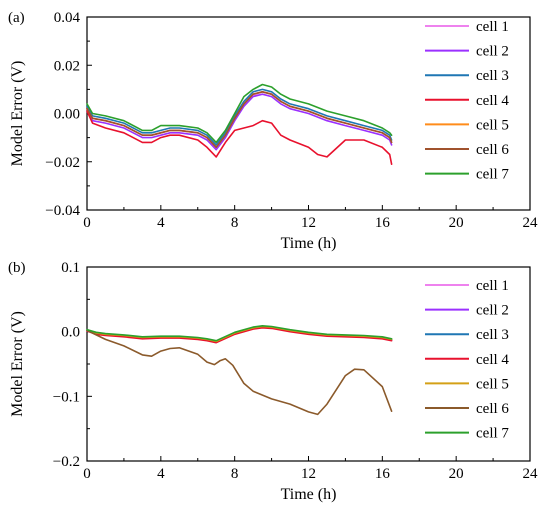  Describe the element at coordinates (70, 268) in the screenshot. I see `y-tick-label: 0.1` at that location.